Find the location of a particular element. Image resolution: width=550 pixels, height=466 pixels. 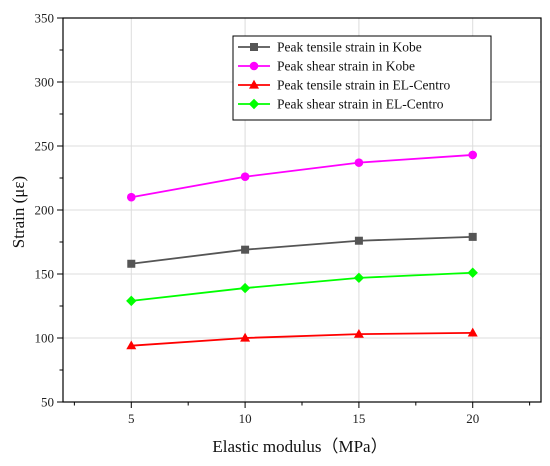

y-tick-label: 300 is located at coordinates (45, 82).